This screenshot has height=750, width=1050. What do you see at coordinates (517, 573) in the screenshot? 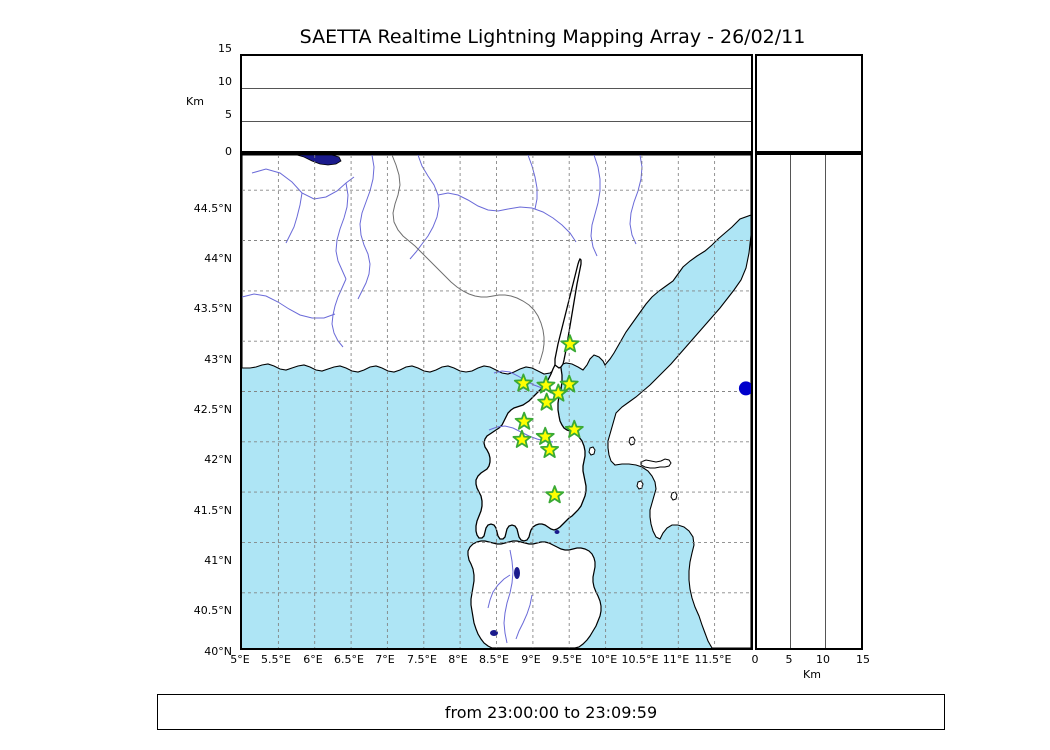
I see `lake-omodeo` at bounding box center [517, 573].